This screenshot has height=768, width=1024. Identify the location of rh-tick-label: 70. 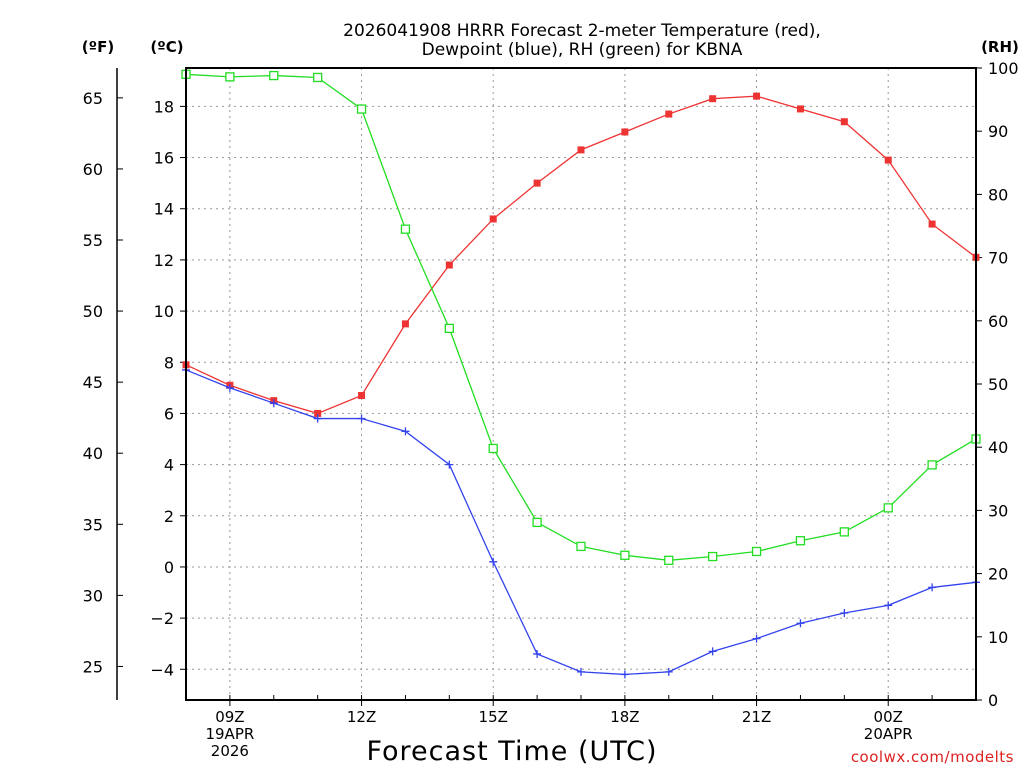
(998, 258).